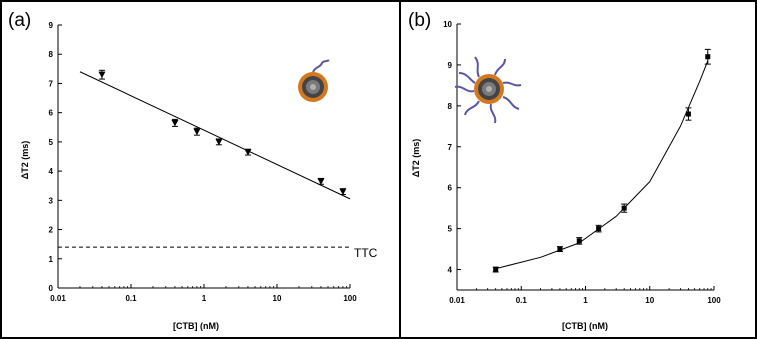  What do you see at coordinates (51, 200) in the screenshot?
I see `panel-a-y-tick-label: 3` at bounding box center [51, 200].